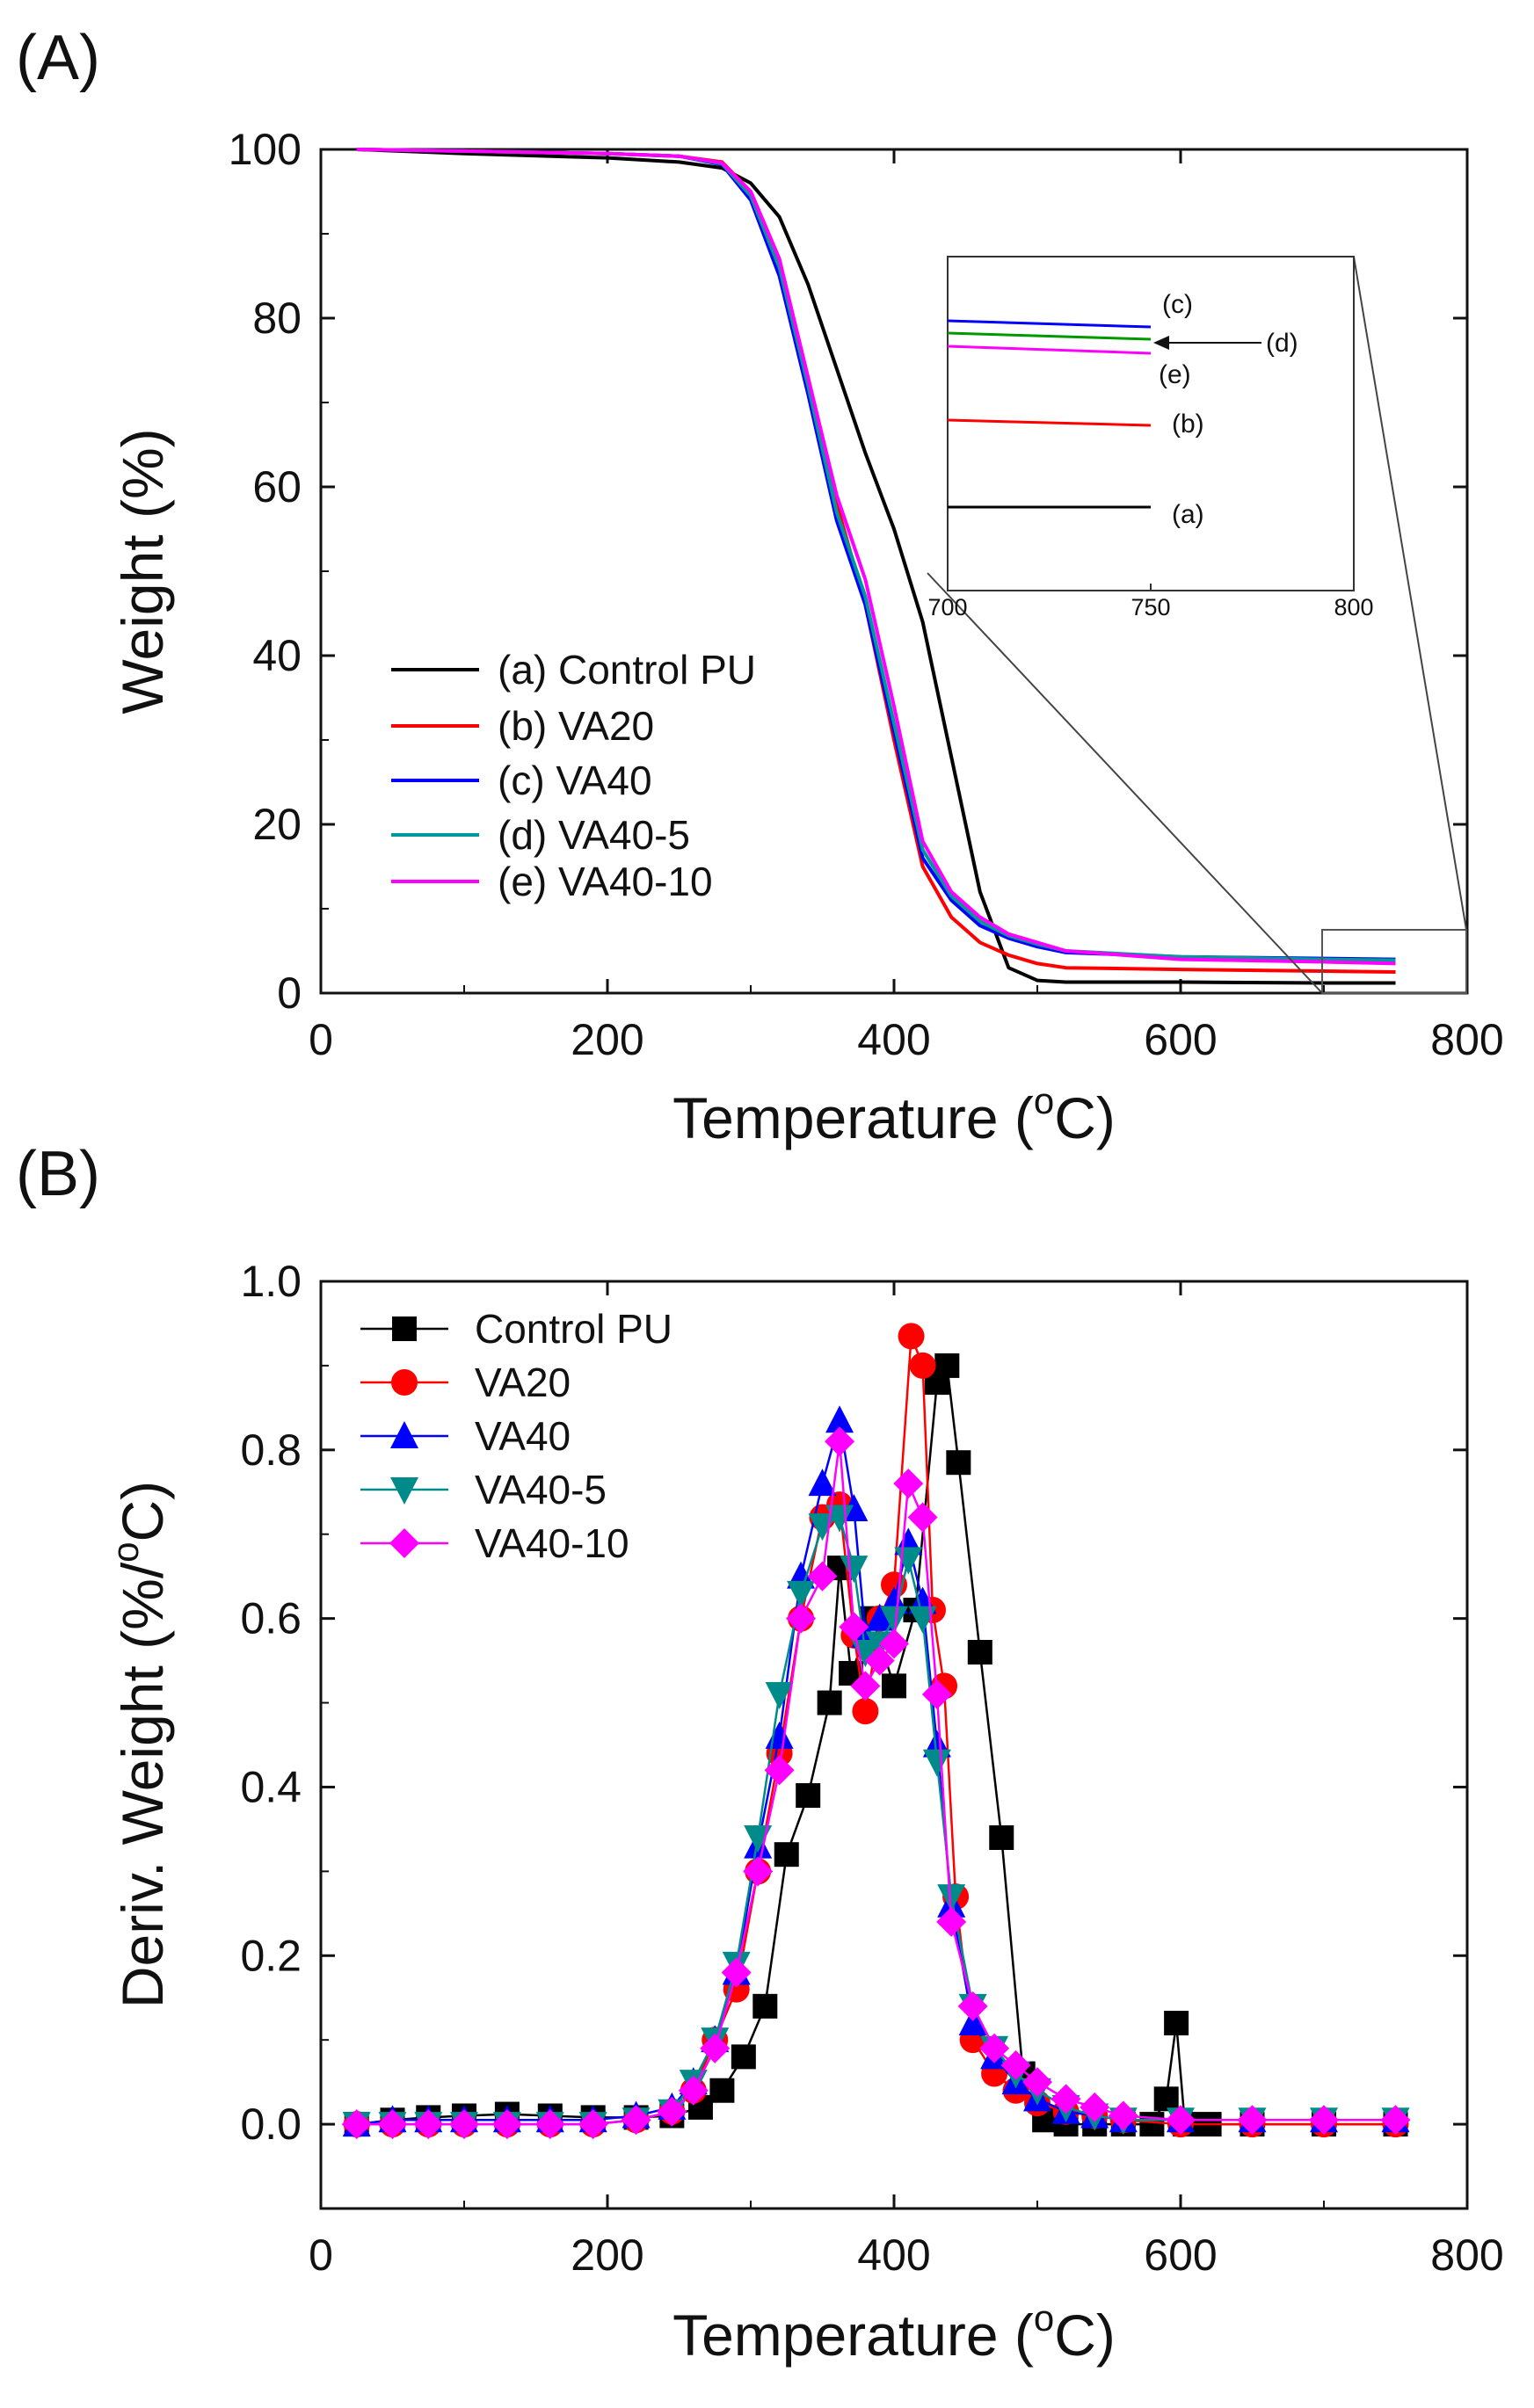 The height and width of the screenshot is (2408, 1534). I want to click on chart-a-zoom-connector-right, so click(1410, 593).